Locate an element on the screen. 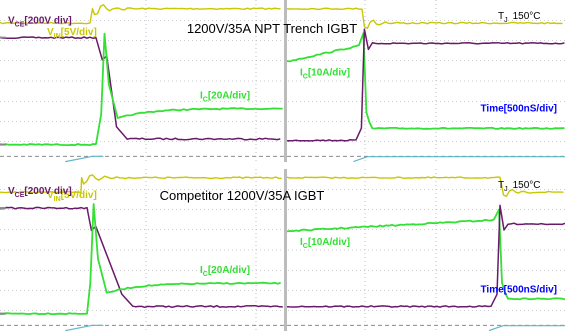  chart-title: Competitor 1200V/35A IGBT is located at coordinates (242, 195).